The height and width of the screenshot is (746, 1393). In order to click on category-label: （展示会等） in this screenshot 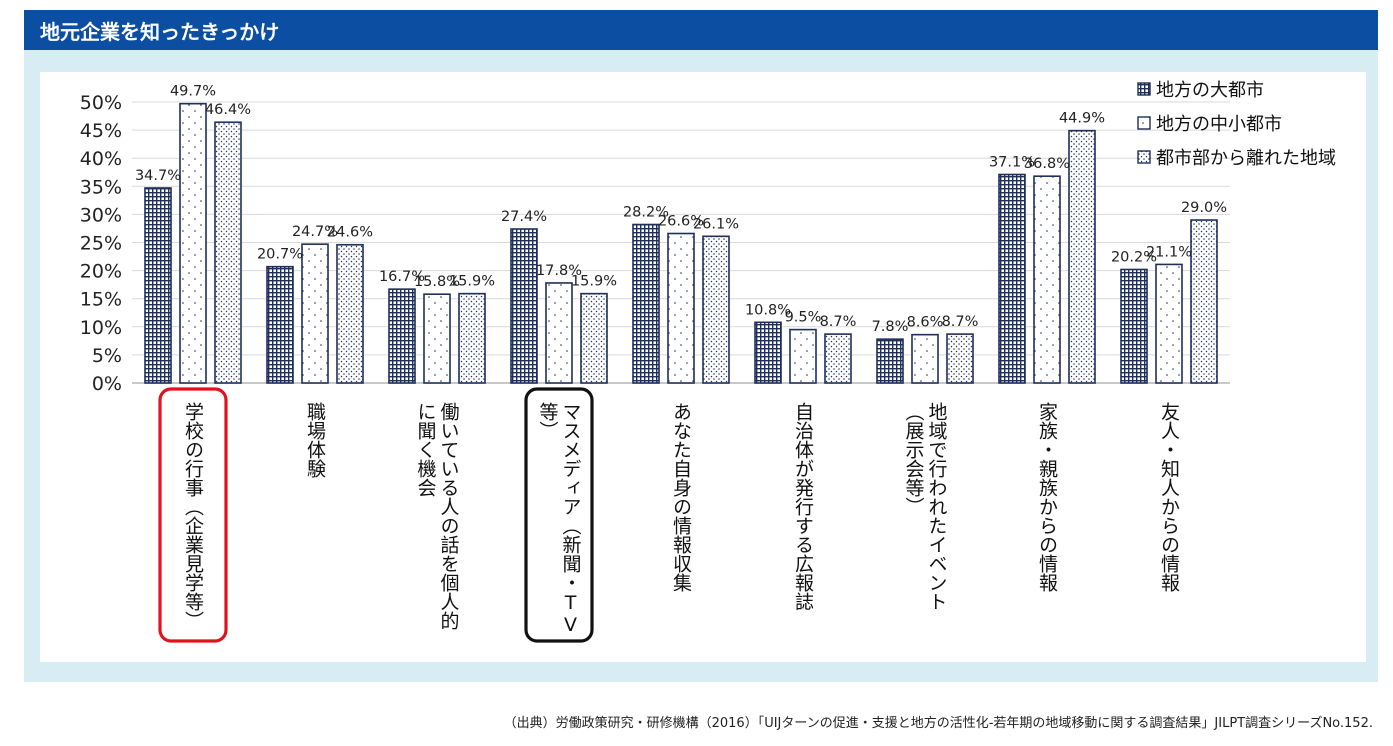, I will do `click(914, 459)`.